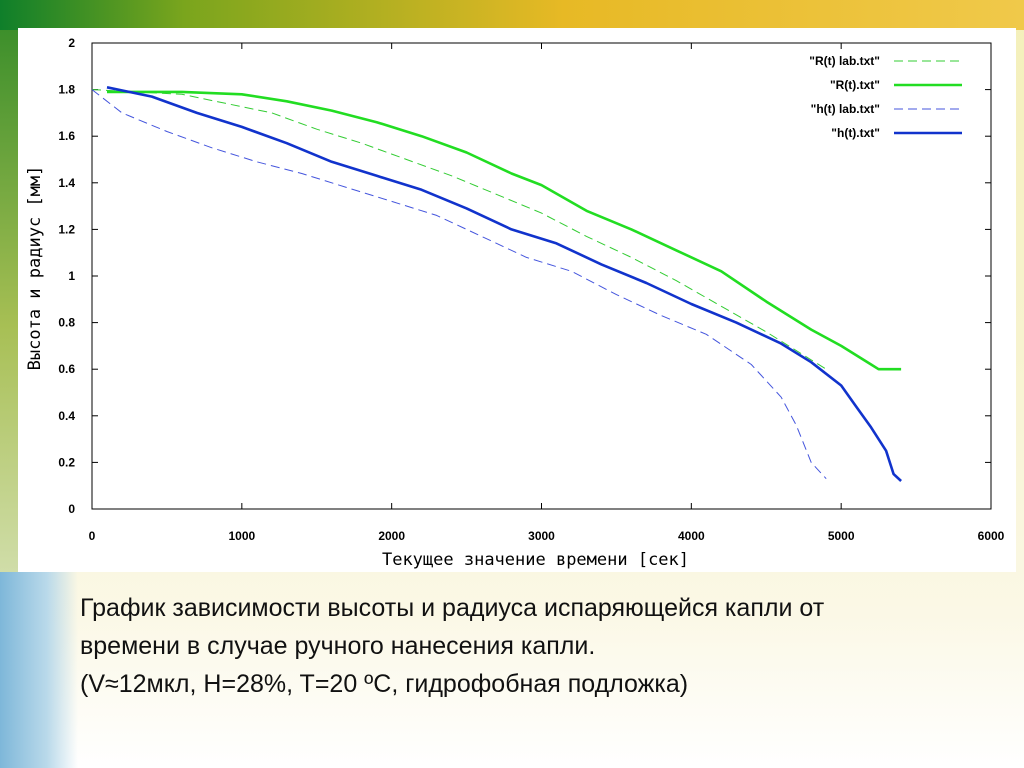  Describe the element at coordinates (66, 369) in the screenshot. I see `y-tick-label: 0.6` at that location.